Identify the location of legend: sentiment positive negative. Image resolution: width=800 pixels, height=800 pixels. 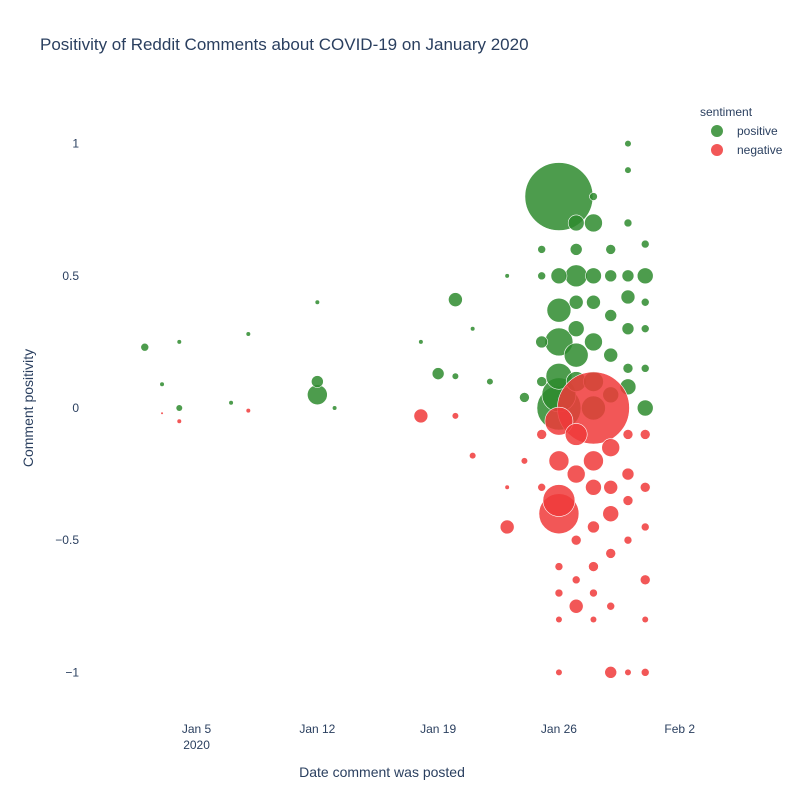
(741, 131).